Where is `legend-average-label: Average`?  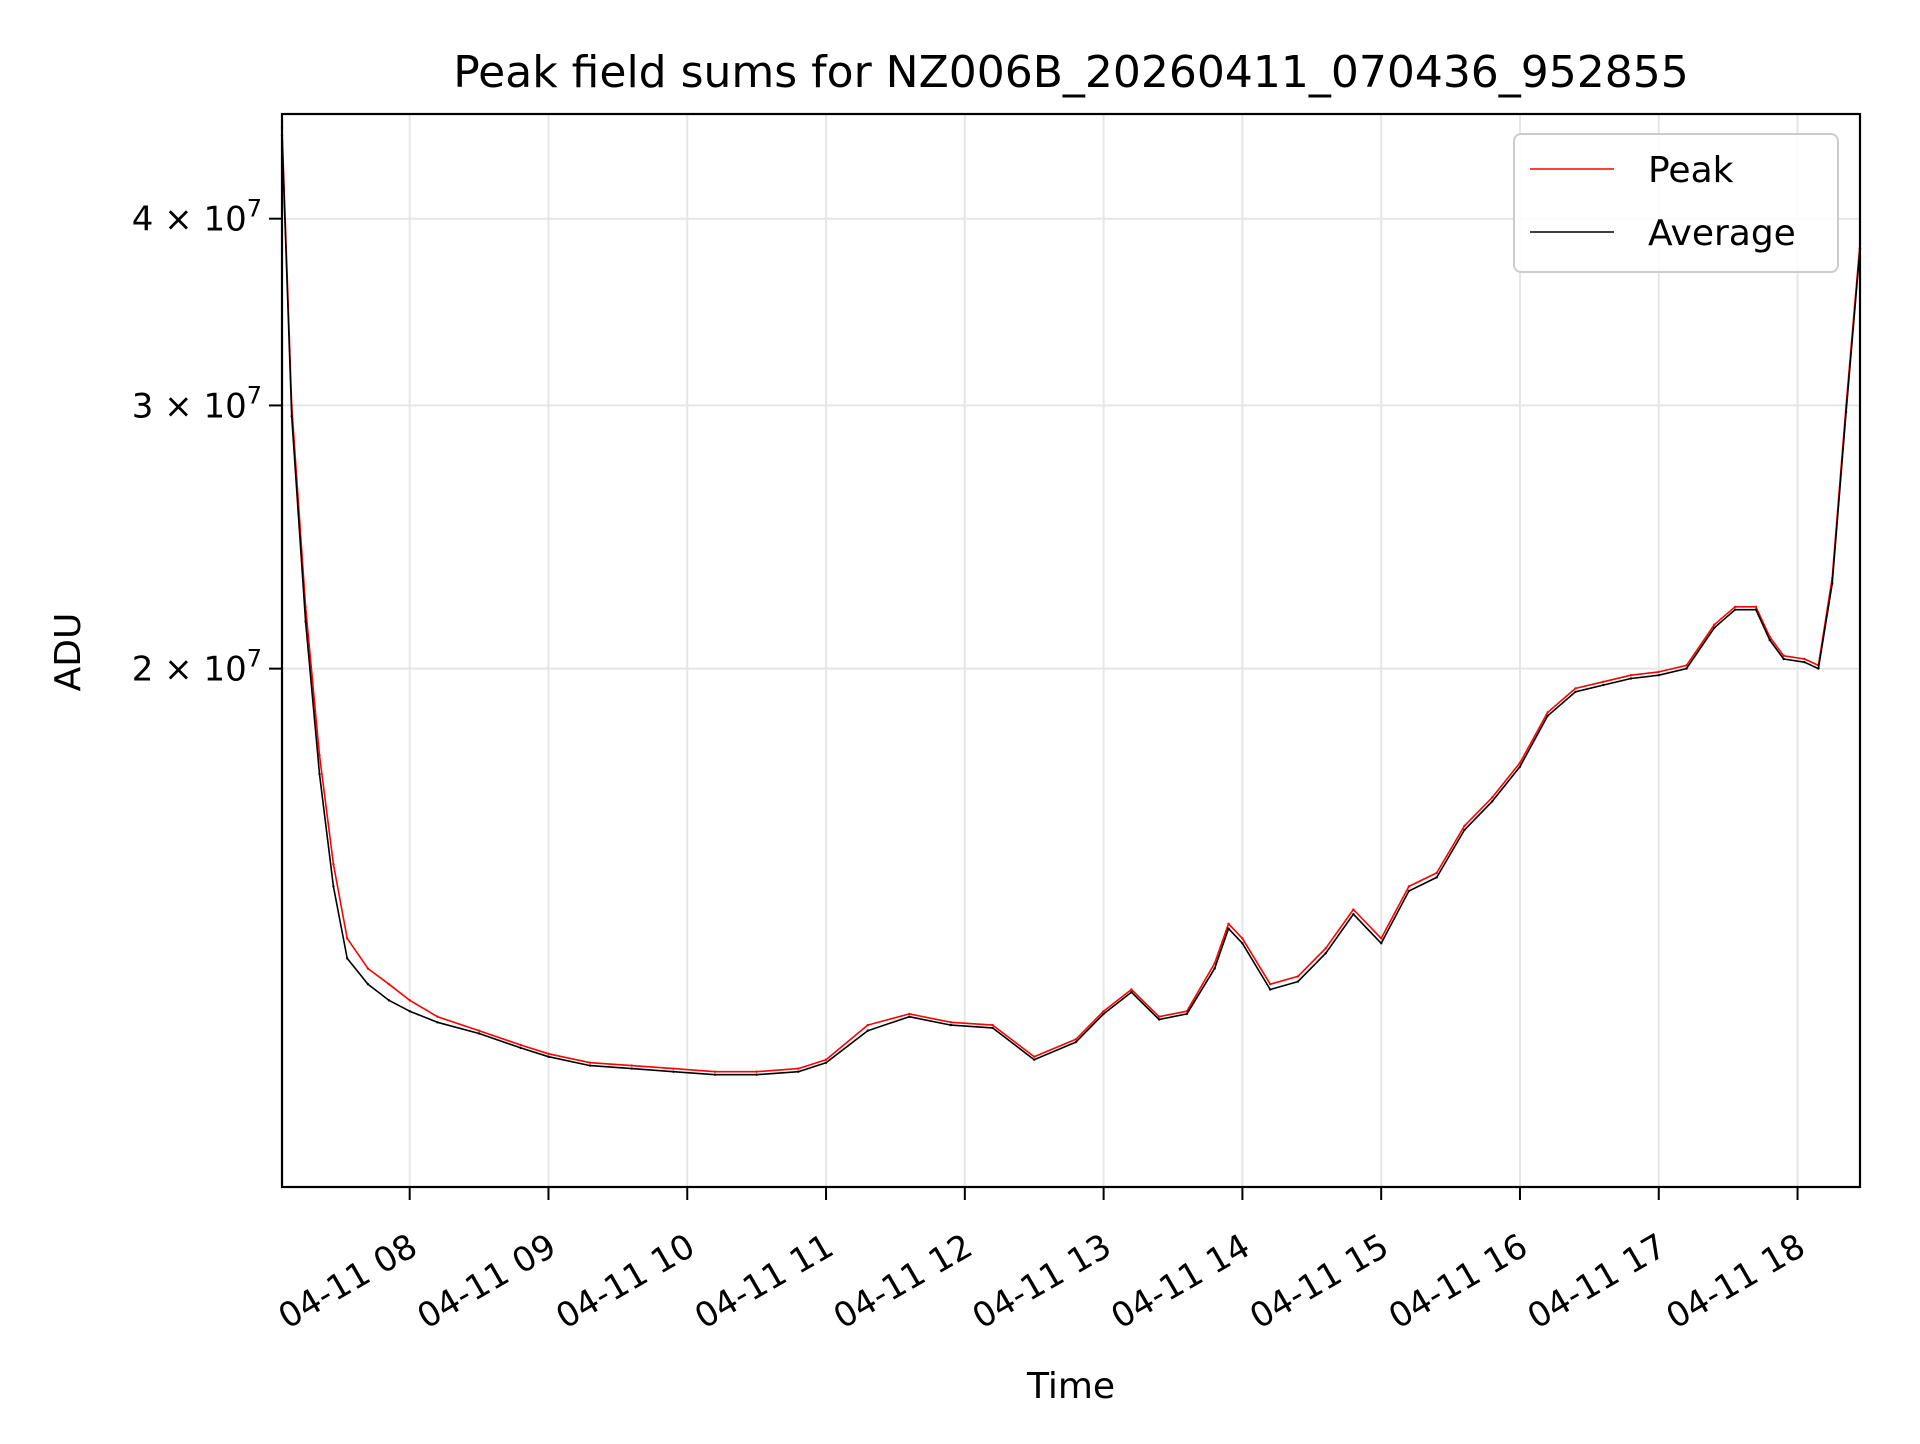
legend-average-label: Average is located at coordinates (1722, 233).